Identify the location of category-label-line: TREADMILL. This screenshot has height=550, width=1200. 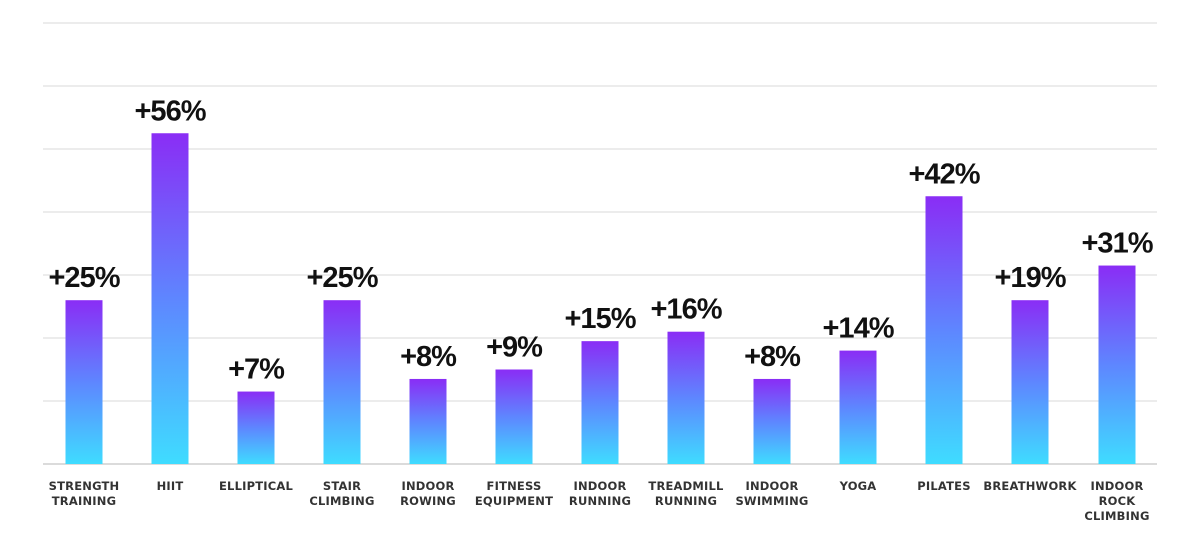
(686, 486).